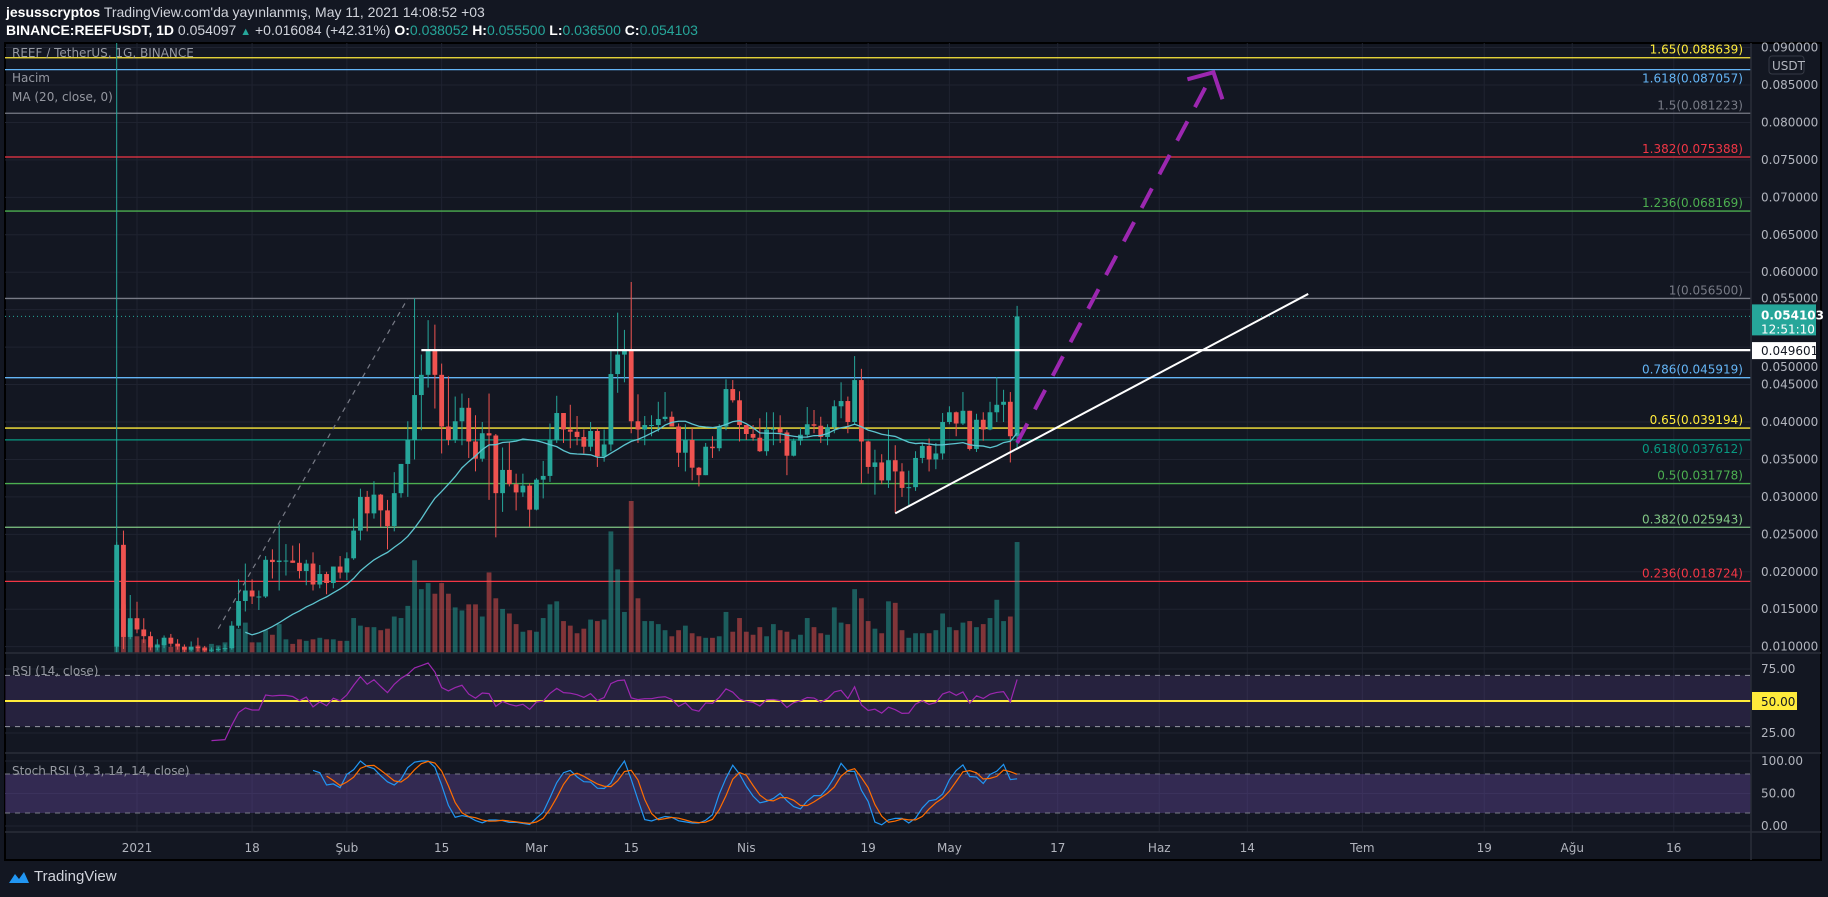 This screenshot has width=1828, height=897. I want to click on time-axis-label: Haz, so click(1159, 848).